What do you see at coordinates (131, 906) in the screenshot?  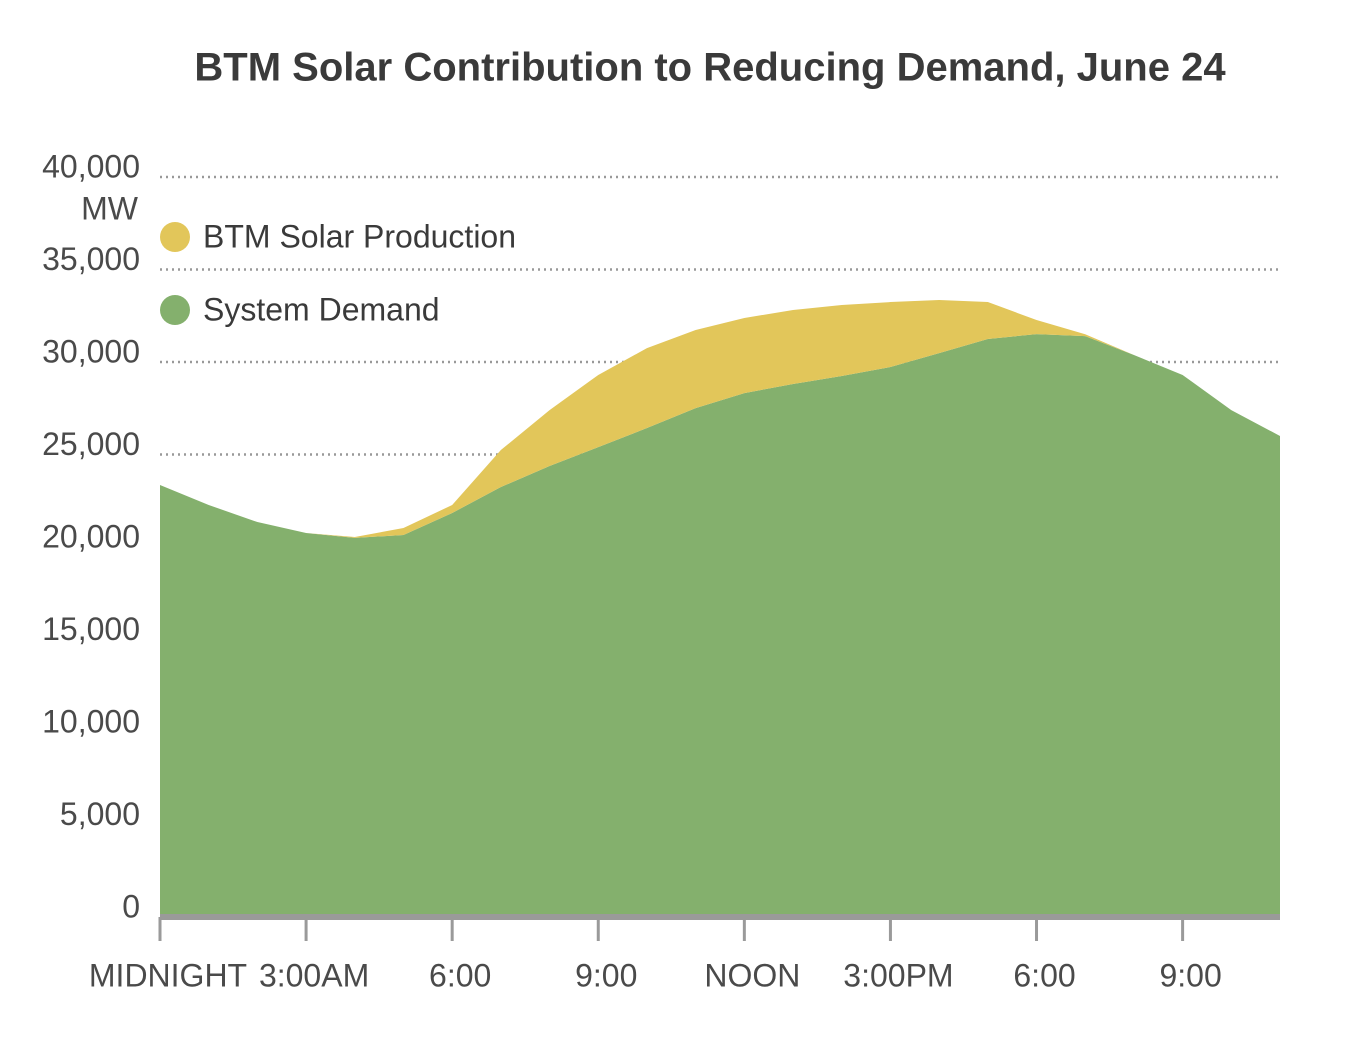 I see `y-tick-label: 0` at bounding box center [131, 906].